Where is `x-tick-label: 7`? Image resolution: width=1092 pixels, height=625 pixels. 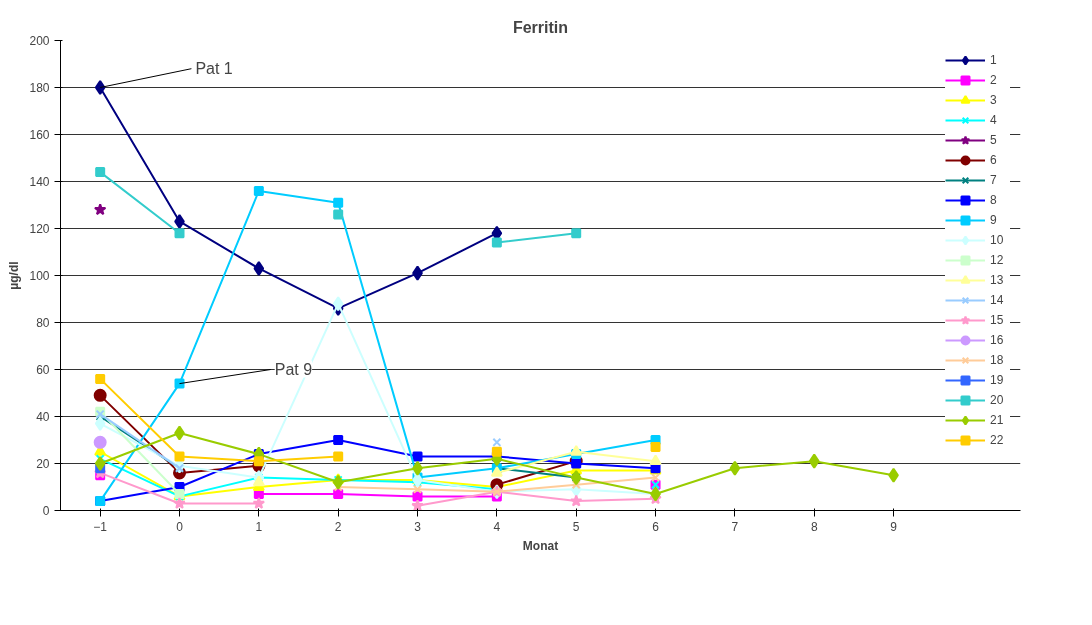 x-tick-label: 7 is located at coordinates (735, 526).